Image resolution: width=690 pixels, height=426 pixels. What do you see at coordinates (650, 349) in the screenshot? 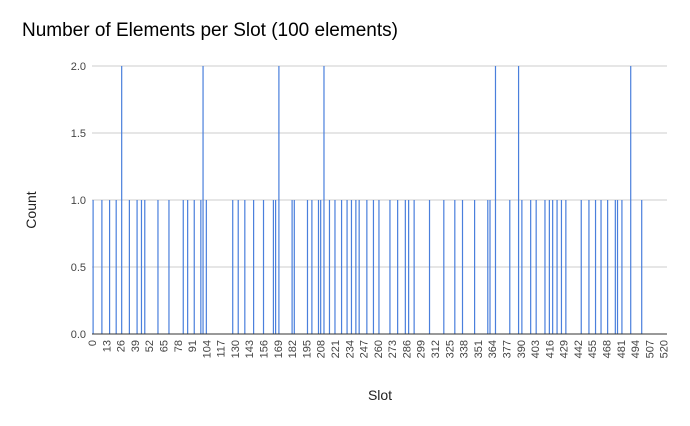
I see `x-tick-label: 507` at bounding box center [650, 349].